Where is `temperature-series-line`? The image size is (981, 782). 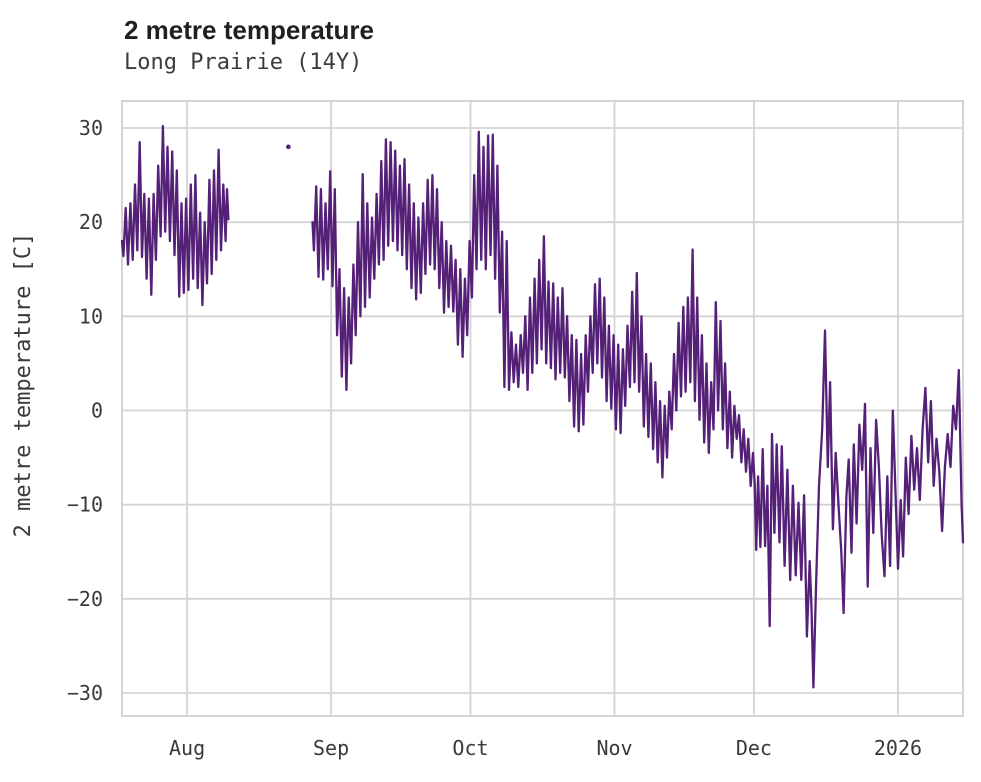 temperature-series-line is located at coordinates (175, 215).